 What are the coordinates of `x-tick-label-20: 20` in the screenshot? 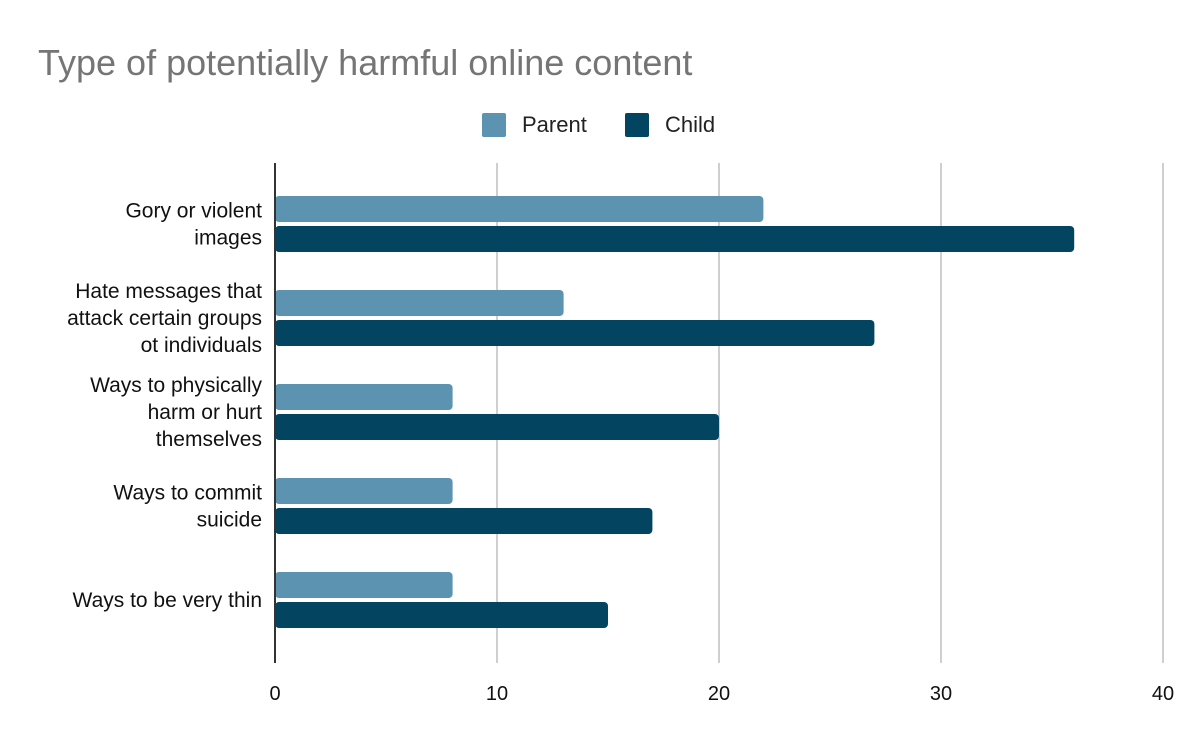 It's located at (719, 694).